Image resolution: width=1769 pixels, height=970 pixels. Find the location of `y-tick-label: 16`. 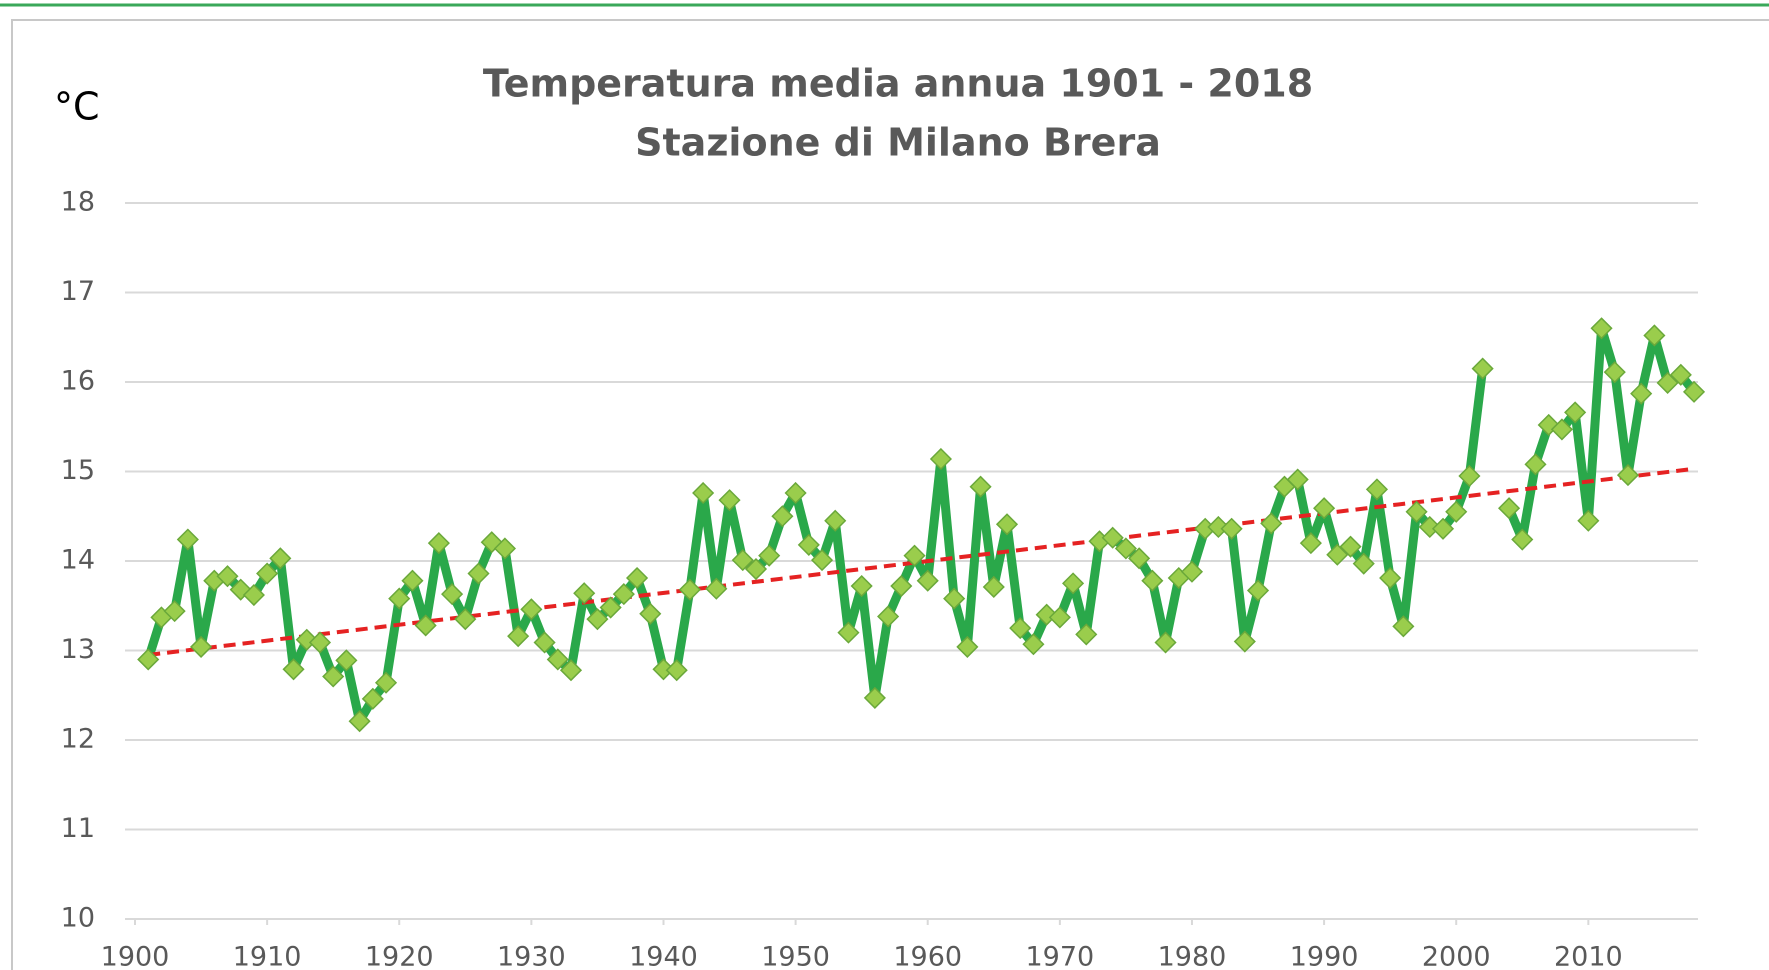

y-tick-label: 16 is located at coordinates (78, 381).